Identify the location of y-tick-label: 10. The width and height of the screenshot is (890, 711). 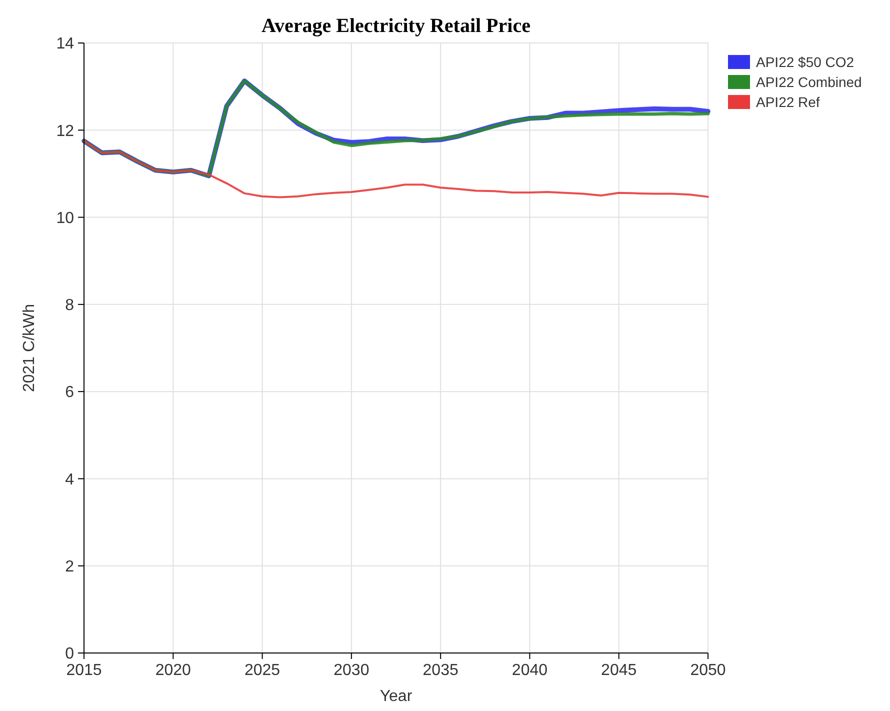
(65, 218).